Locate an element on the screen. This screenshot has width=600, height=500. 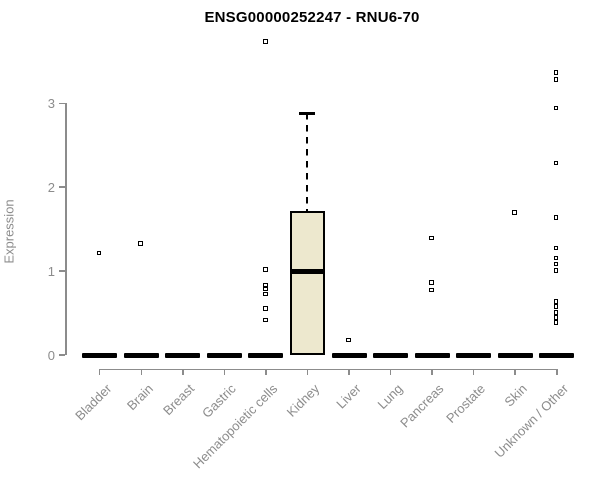
x-category-label: Skin is located at coordinates (515, 395).